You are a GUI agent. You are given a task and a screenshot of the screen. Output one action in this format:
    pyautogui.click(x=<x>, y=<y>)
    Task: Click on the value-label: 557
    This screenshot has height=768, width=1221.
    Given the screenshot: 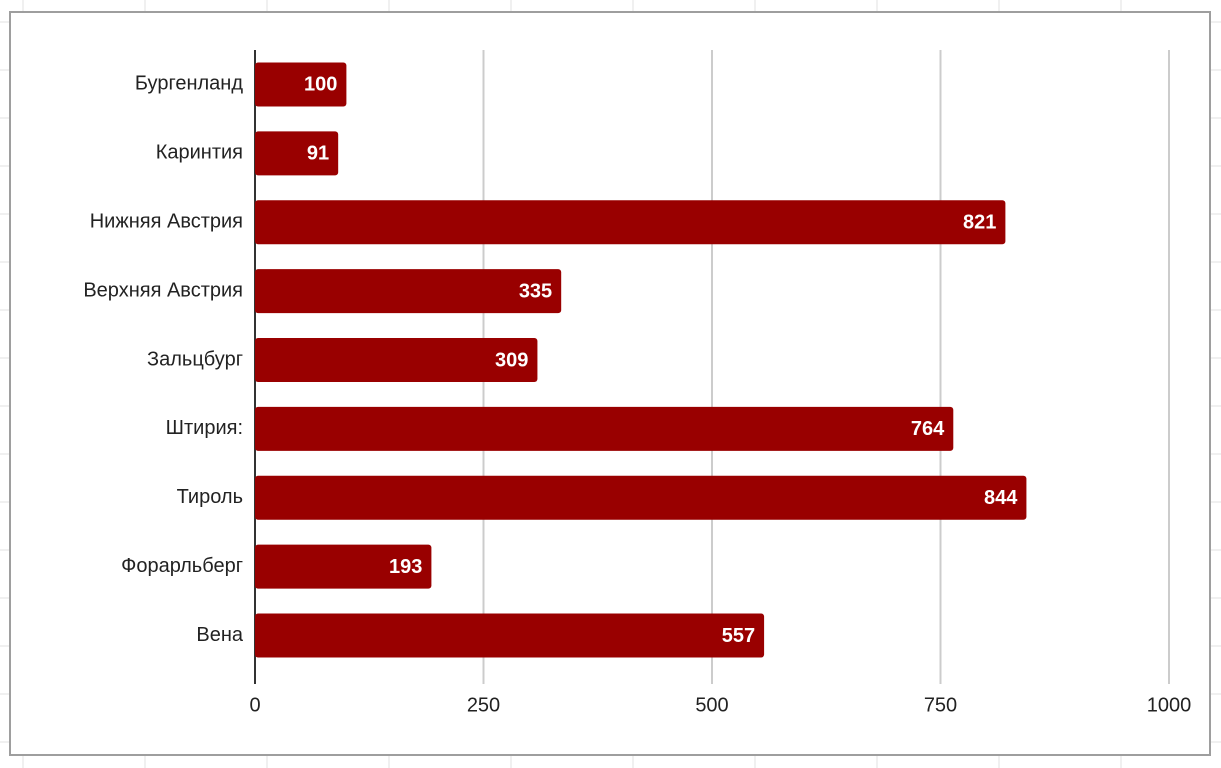 What is the action you would take?
    pyautogui.click(x=738, y=636)
    